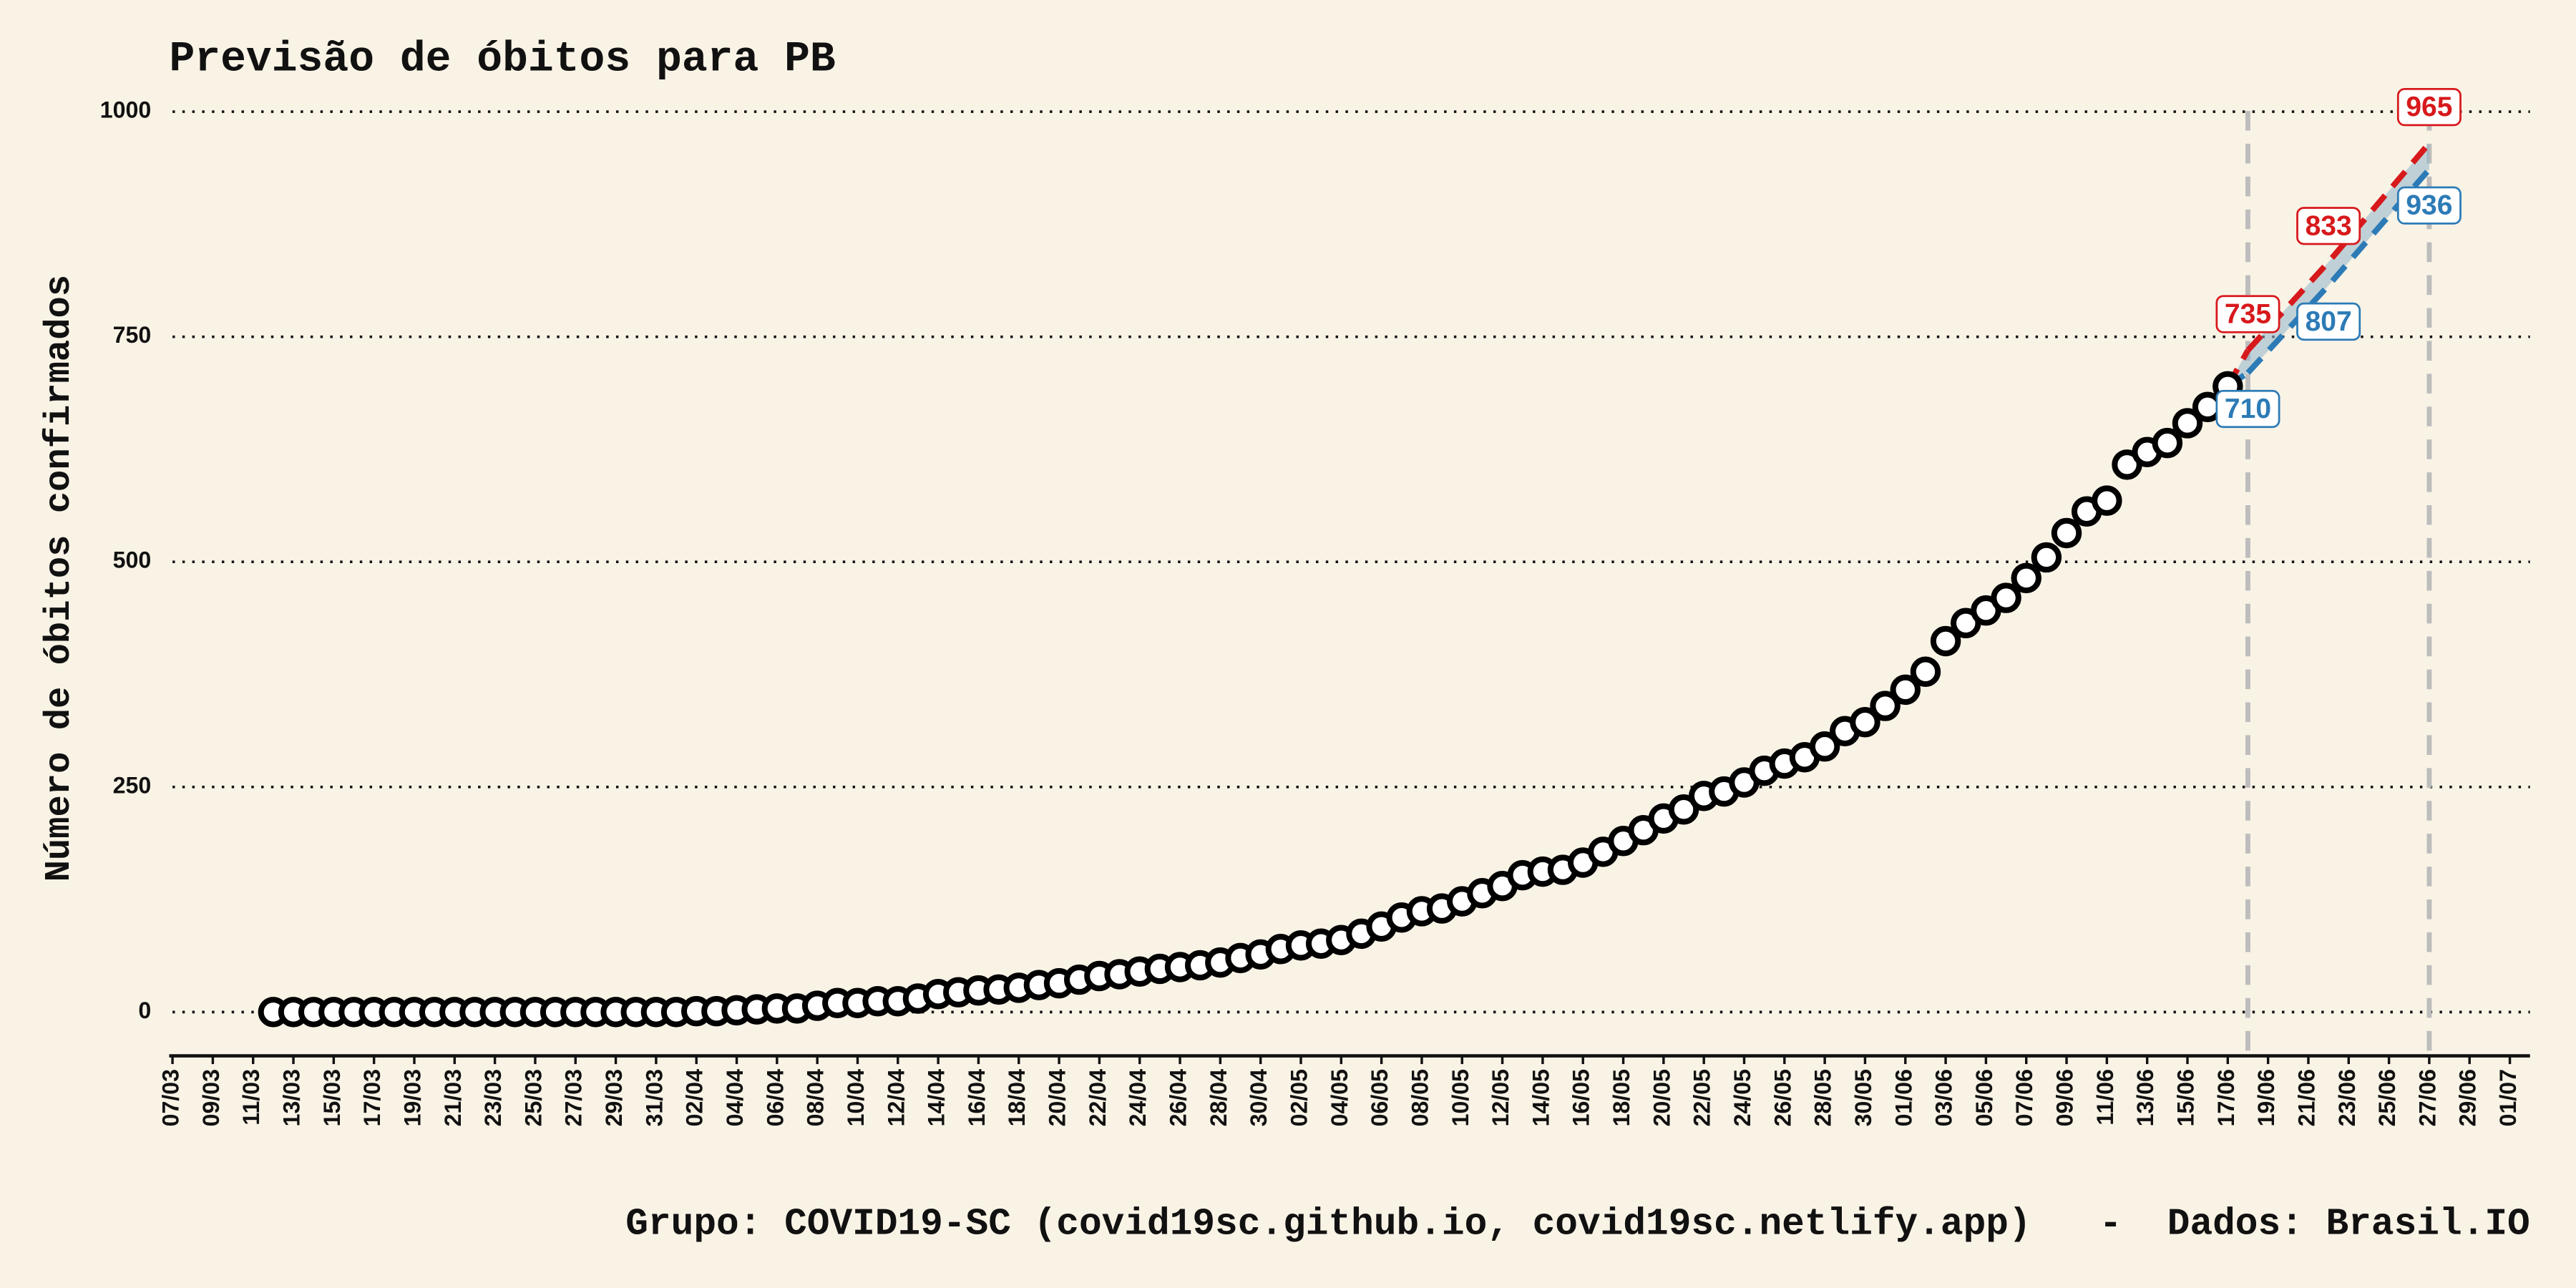 The width and height of the screenshot is (2576, 1288). What do you see at coordinates (1621, 1097) in the screenshot?
I see `x-tick-label: 18/05` at bounding box center [1621, 1097].